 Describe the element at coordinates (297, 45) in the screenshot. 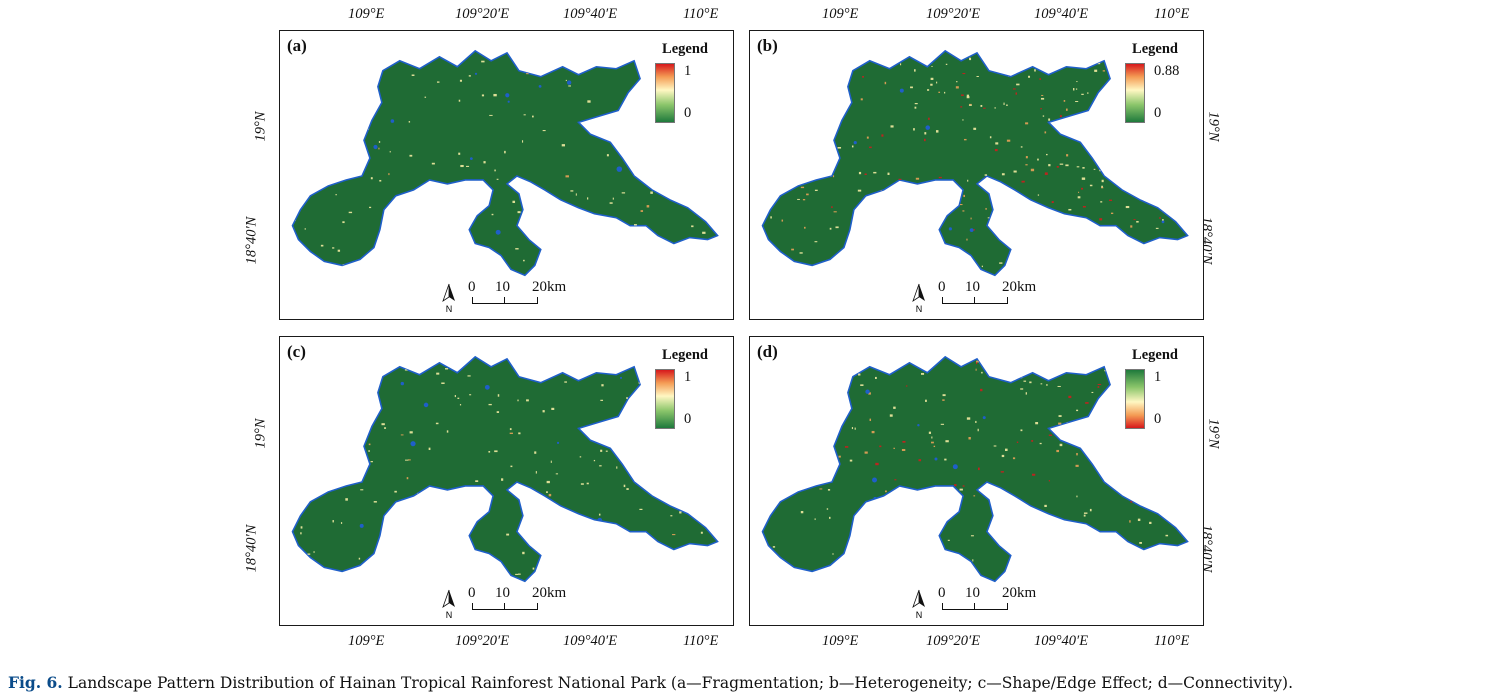

I see `panel-label-a: (a)` at that location.